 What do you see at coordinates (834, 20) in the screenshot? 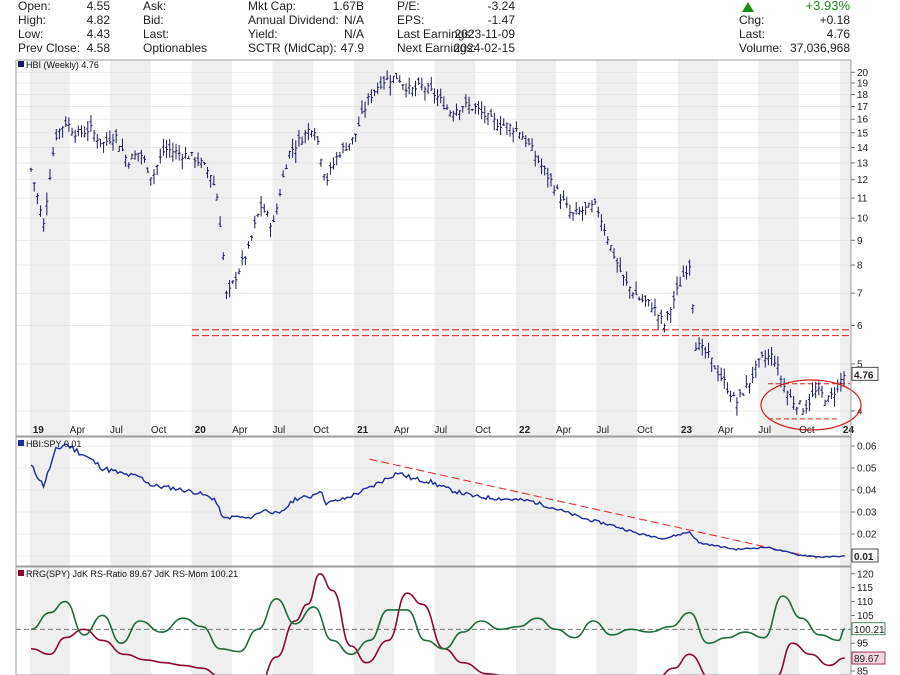
I see `quote-col5-value: +0.18` at bounding box center [834, 20].